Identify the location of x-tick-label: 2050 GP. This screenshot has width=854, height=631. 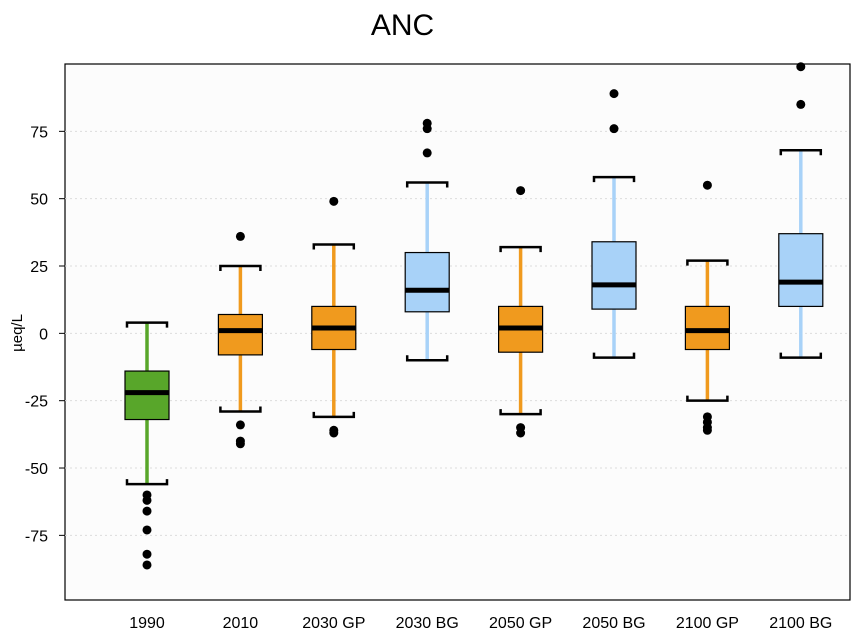
(520, 623).